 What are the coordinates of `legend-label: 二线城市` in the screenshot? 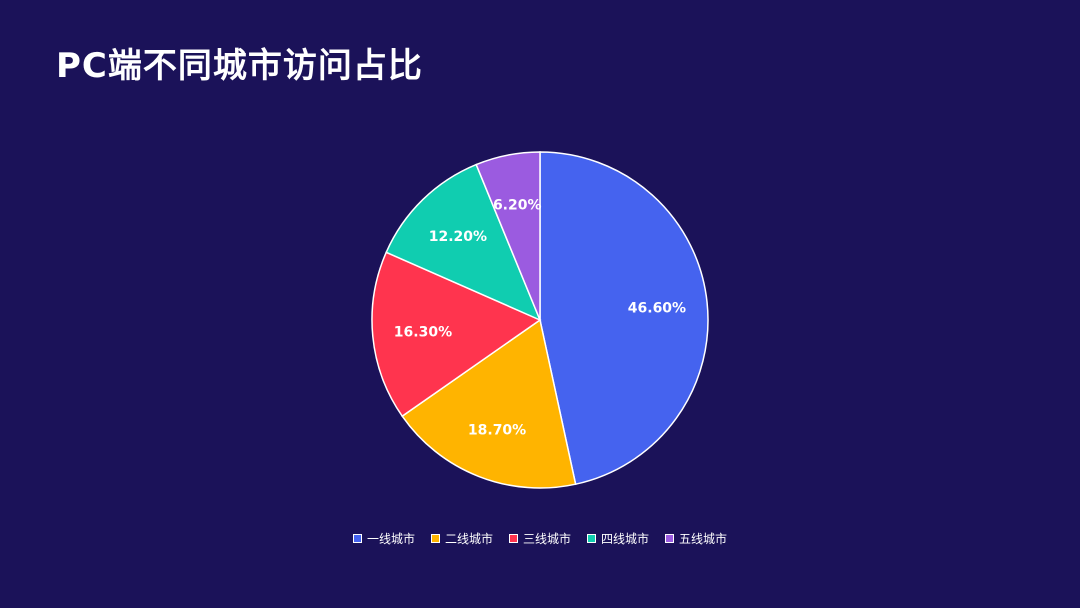 It's located at (468, 539).